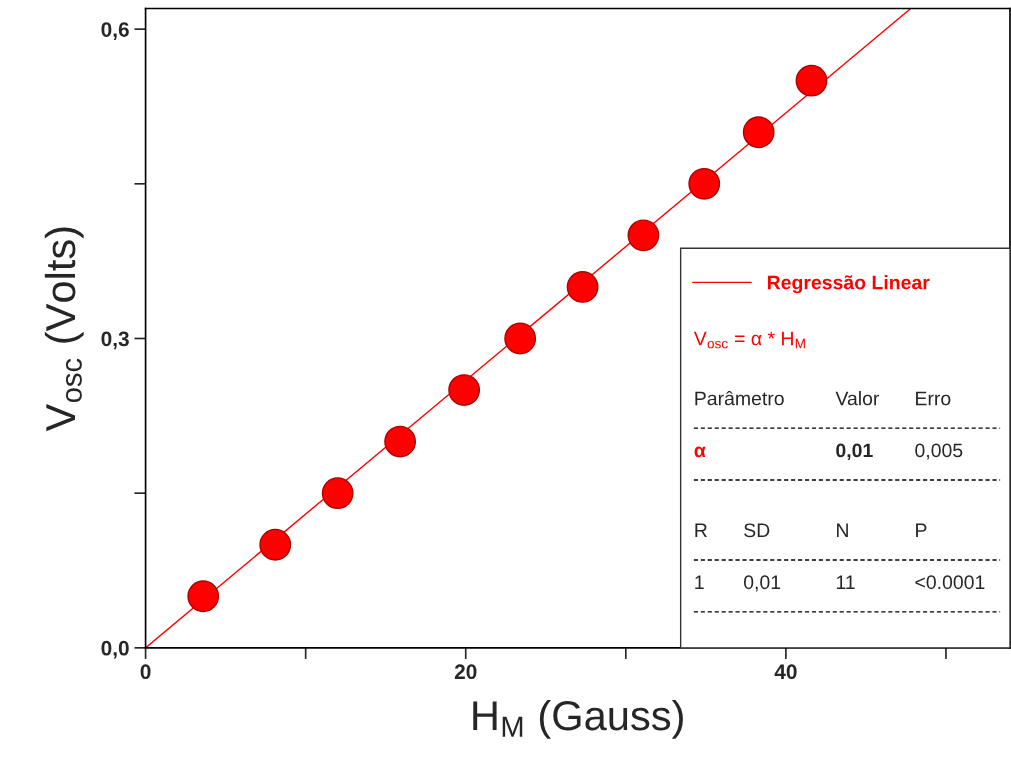 The image size is (1011, 774). I want to click on legend-label: Regressão Linear, so click(848, 284).